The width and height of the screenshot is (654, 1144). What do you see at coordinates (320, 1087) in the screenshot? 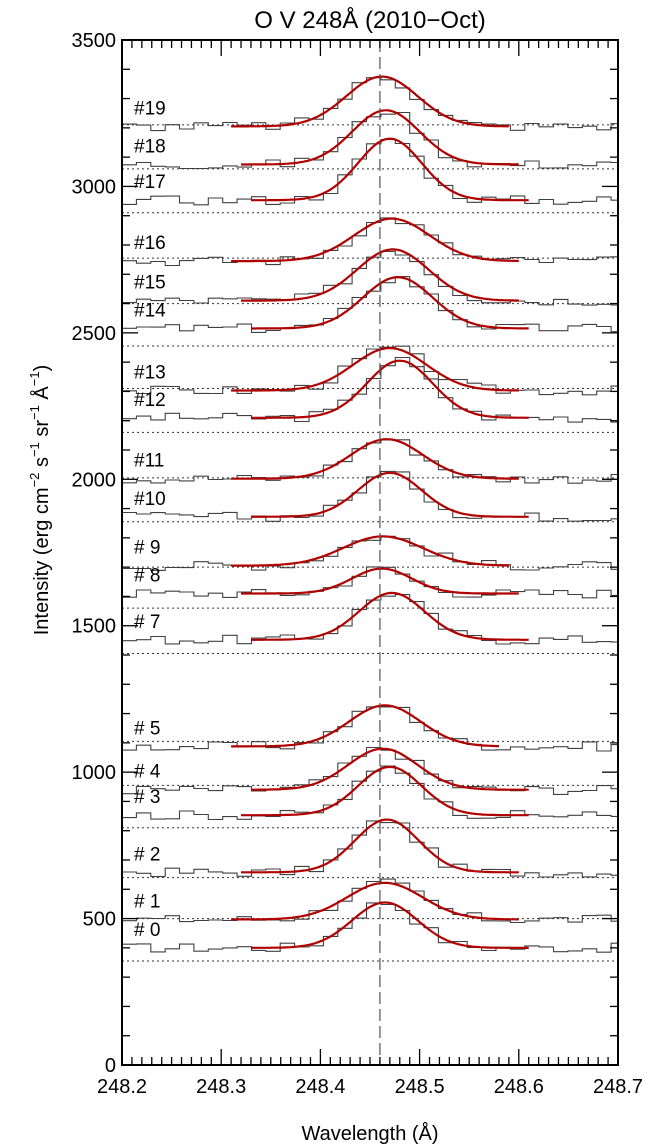
I see `x-tick-label: 248.4` at bounding box center [320, 1087].